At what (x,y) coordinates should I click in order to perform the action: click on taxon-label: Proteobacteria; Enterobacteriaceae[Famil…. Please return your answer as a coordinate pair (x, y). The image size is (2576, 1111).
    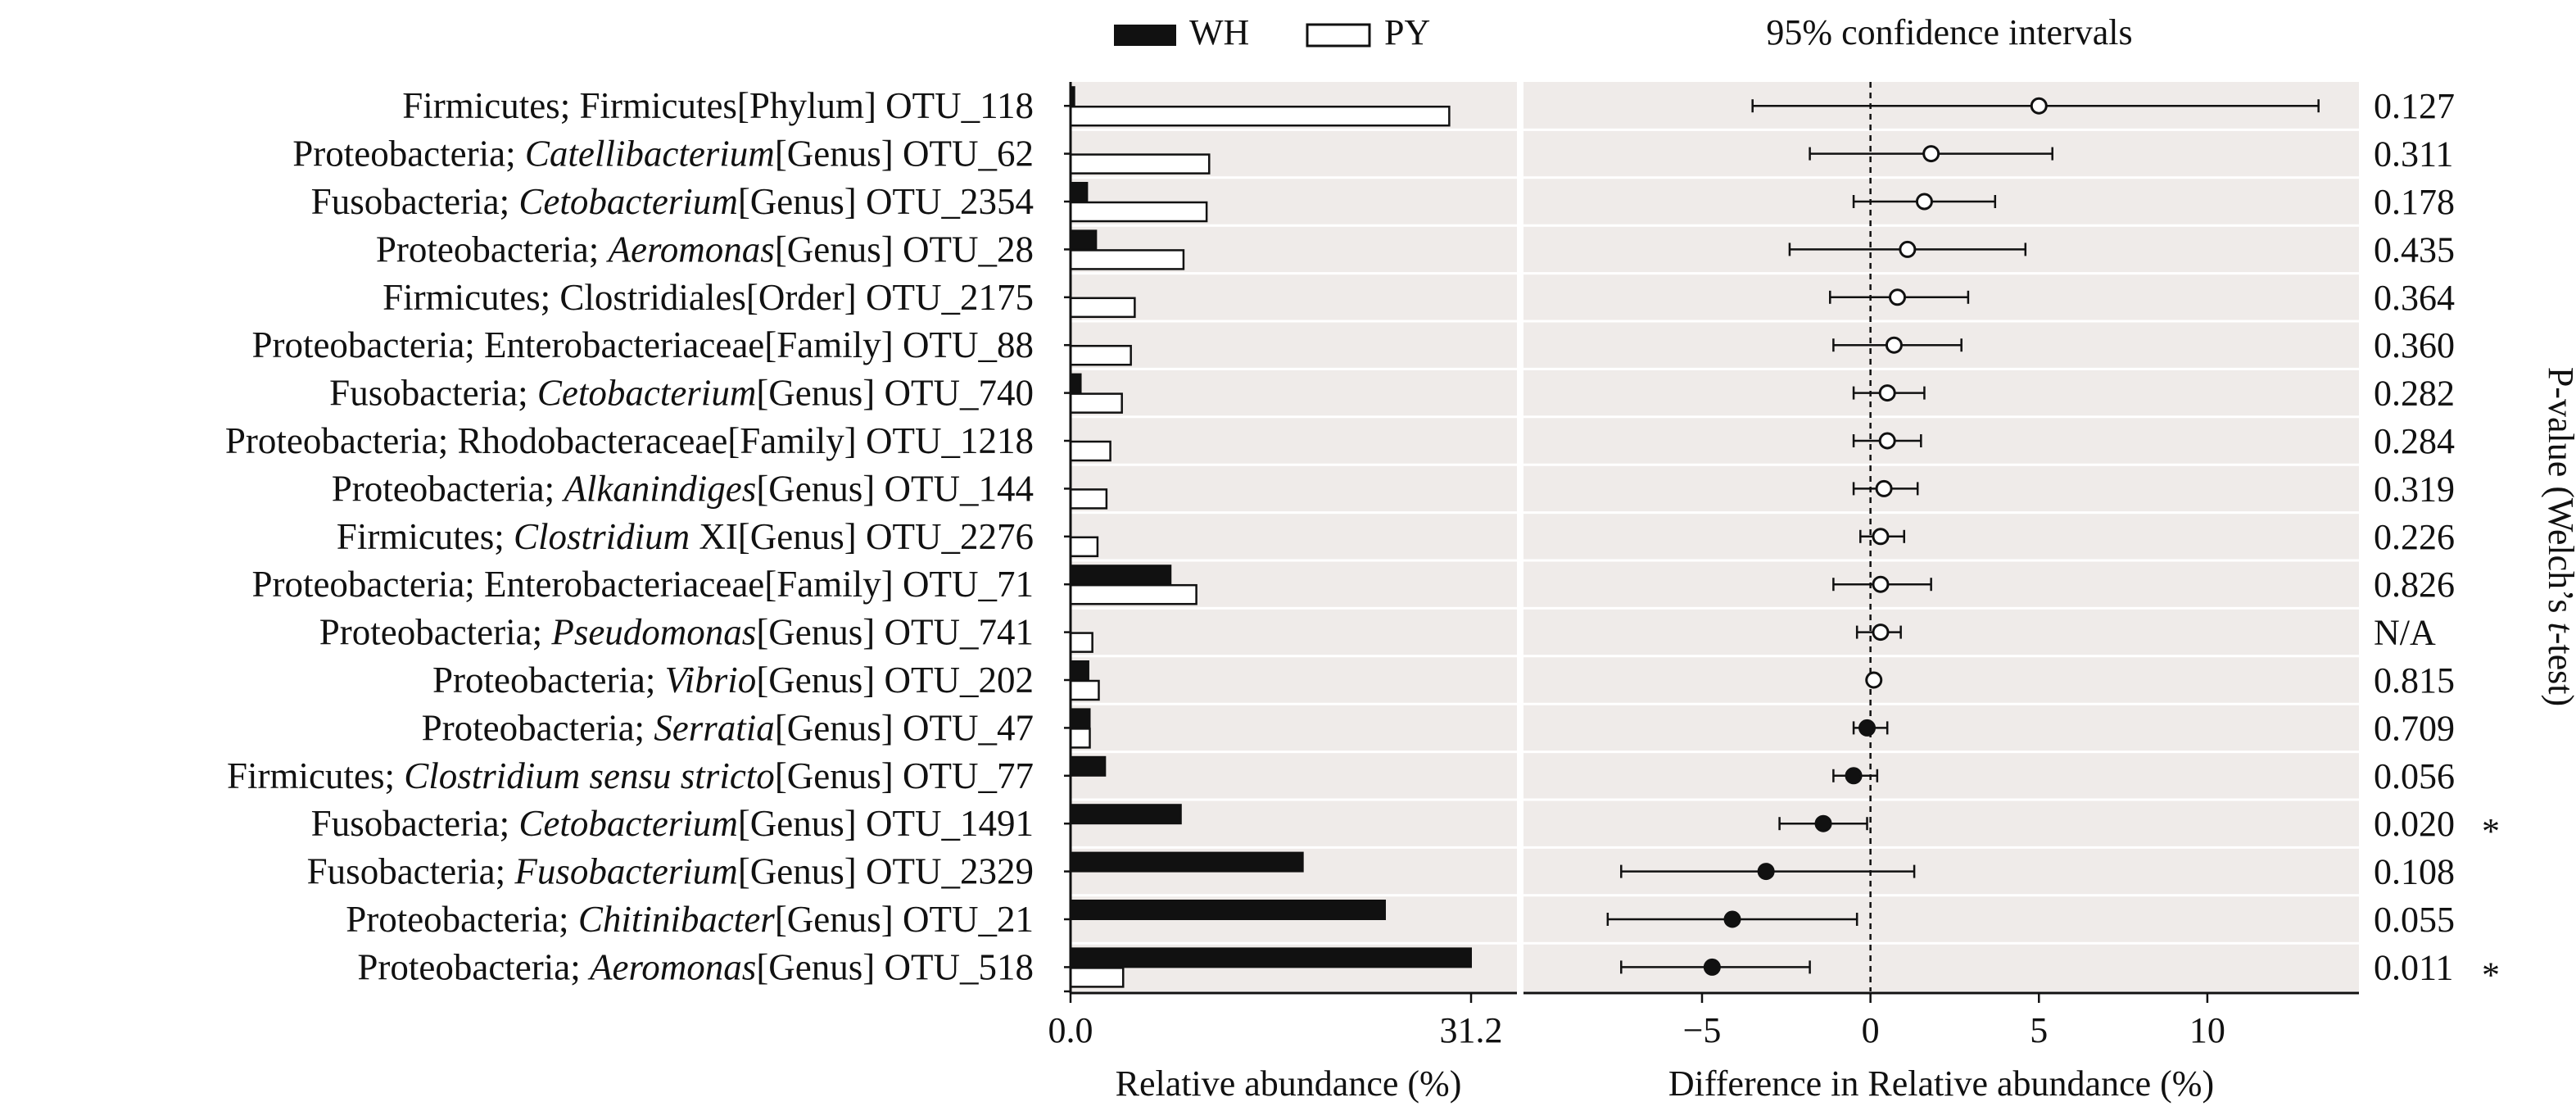
    Looking at the image, I should click on (642, 344).